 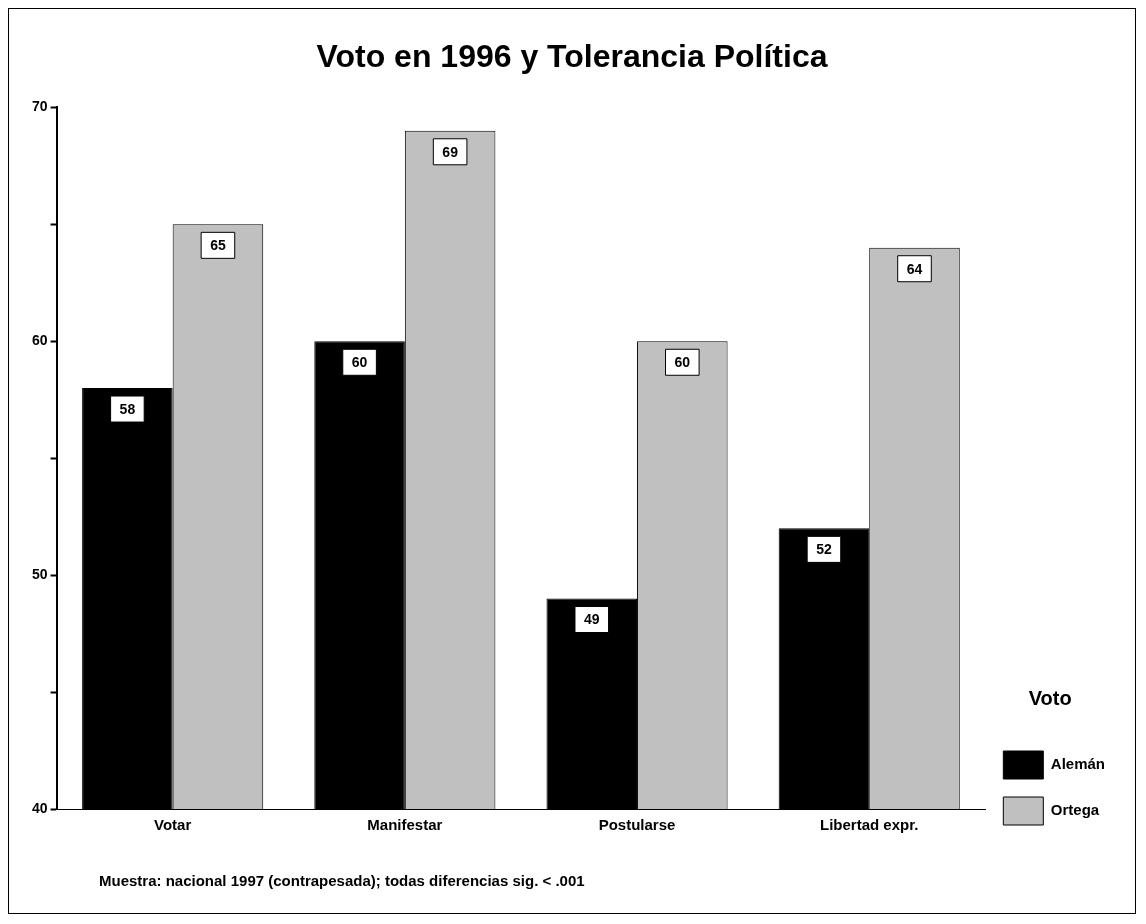 What do you see at coordinates (824, 549) in the screenshot?
I see `data-label: 52` at bounding box center [824, 549].